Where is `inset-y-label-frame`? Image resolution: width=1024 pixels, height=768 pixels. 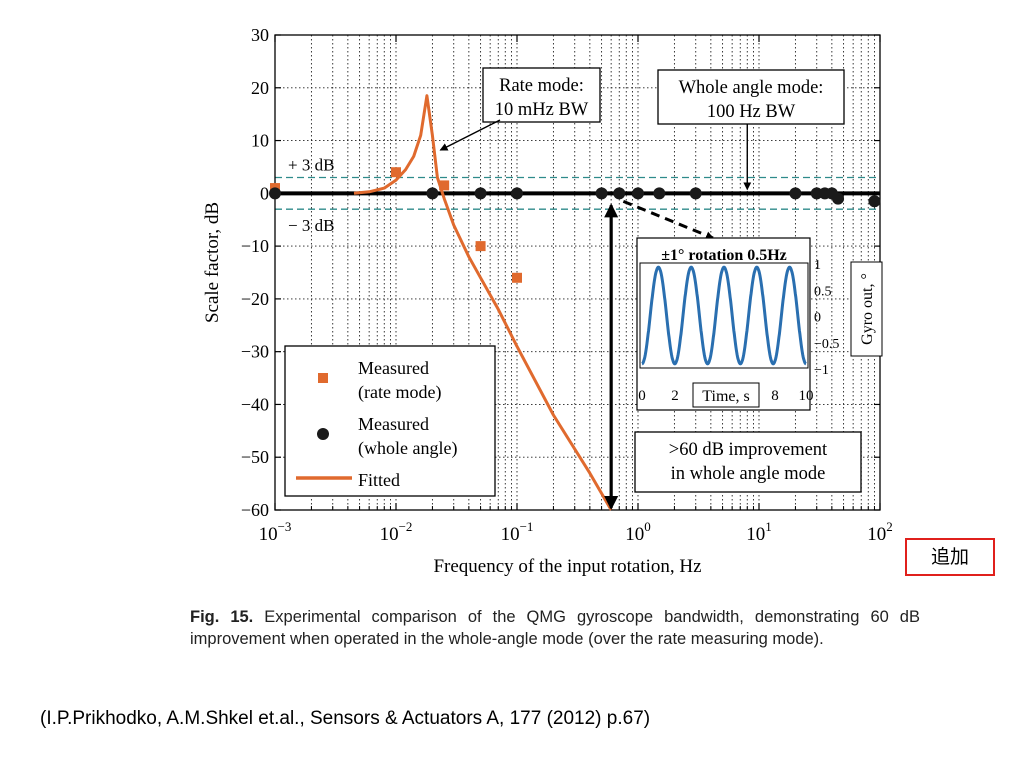
inset-y-label-frame is located at coordinates (866, 309).